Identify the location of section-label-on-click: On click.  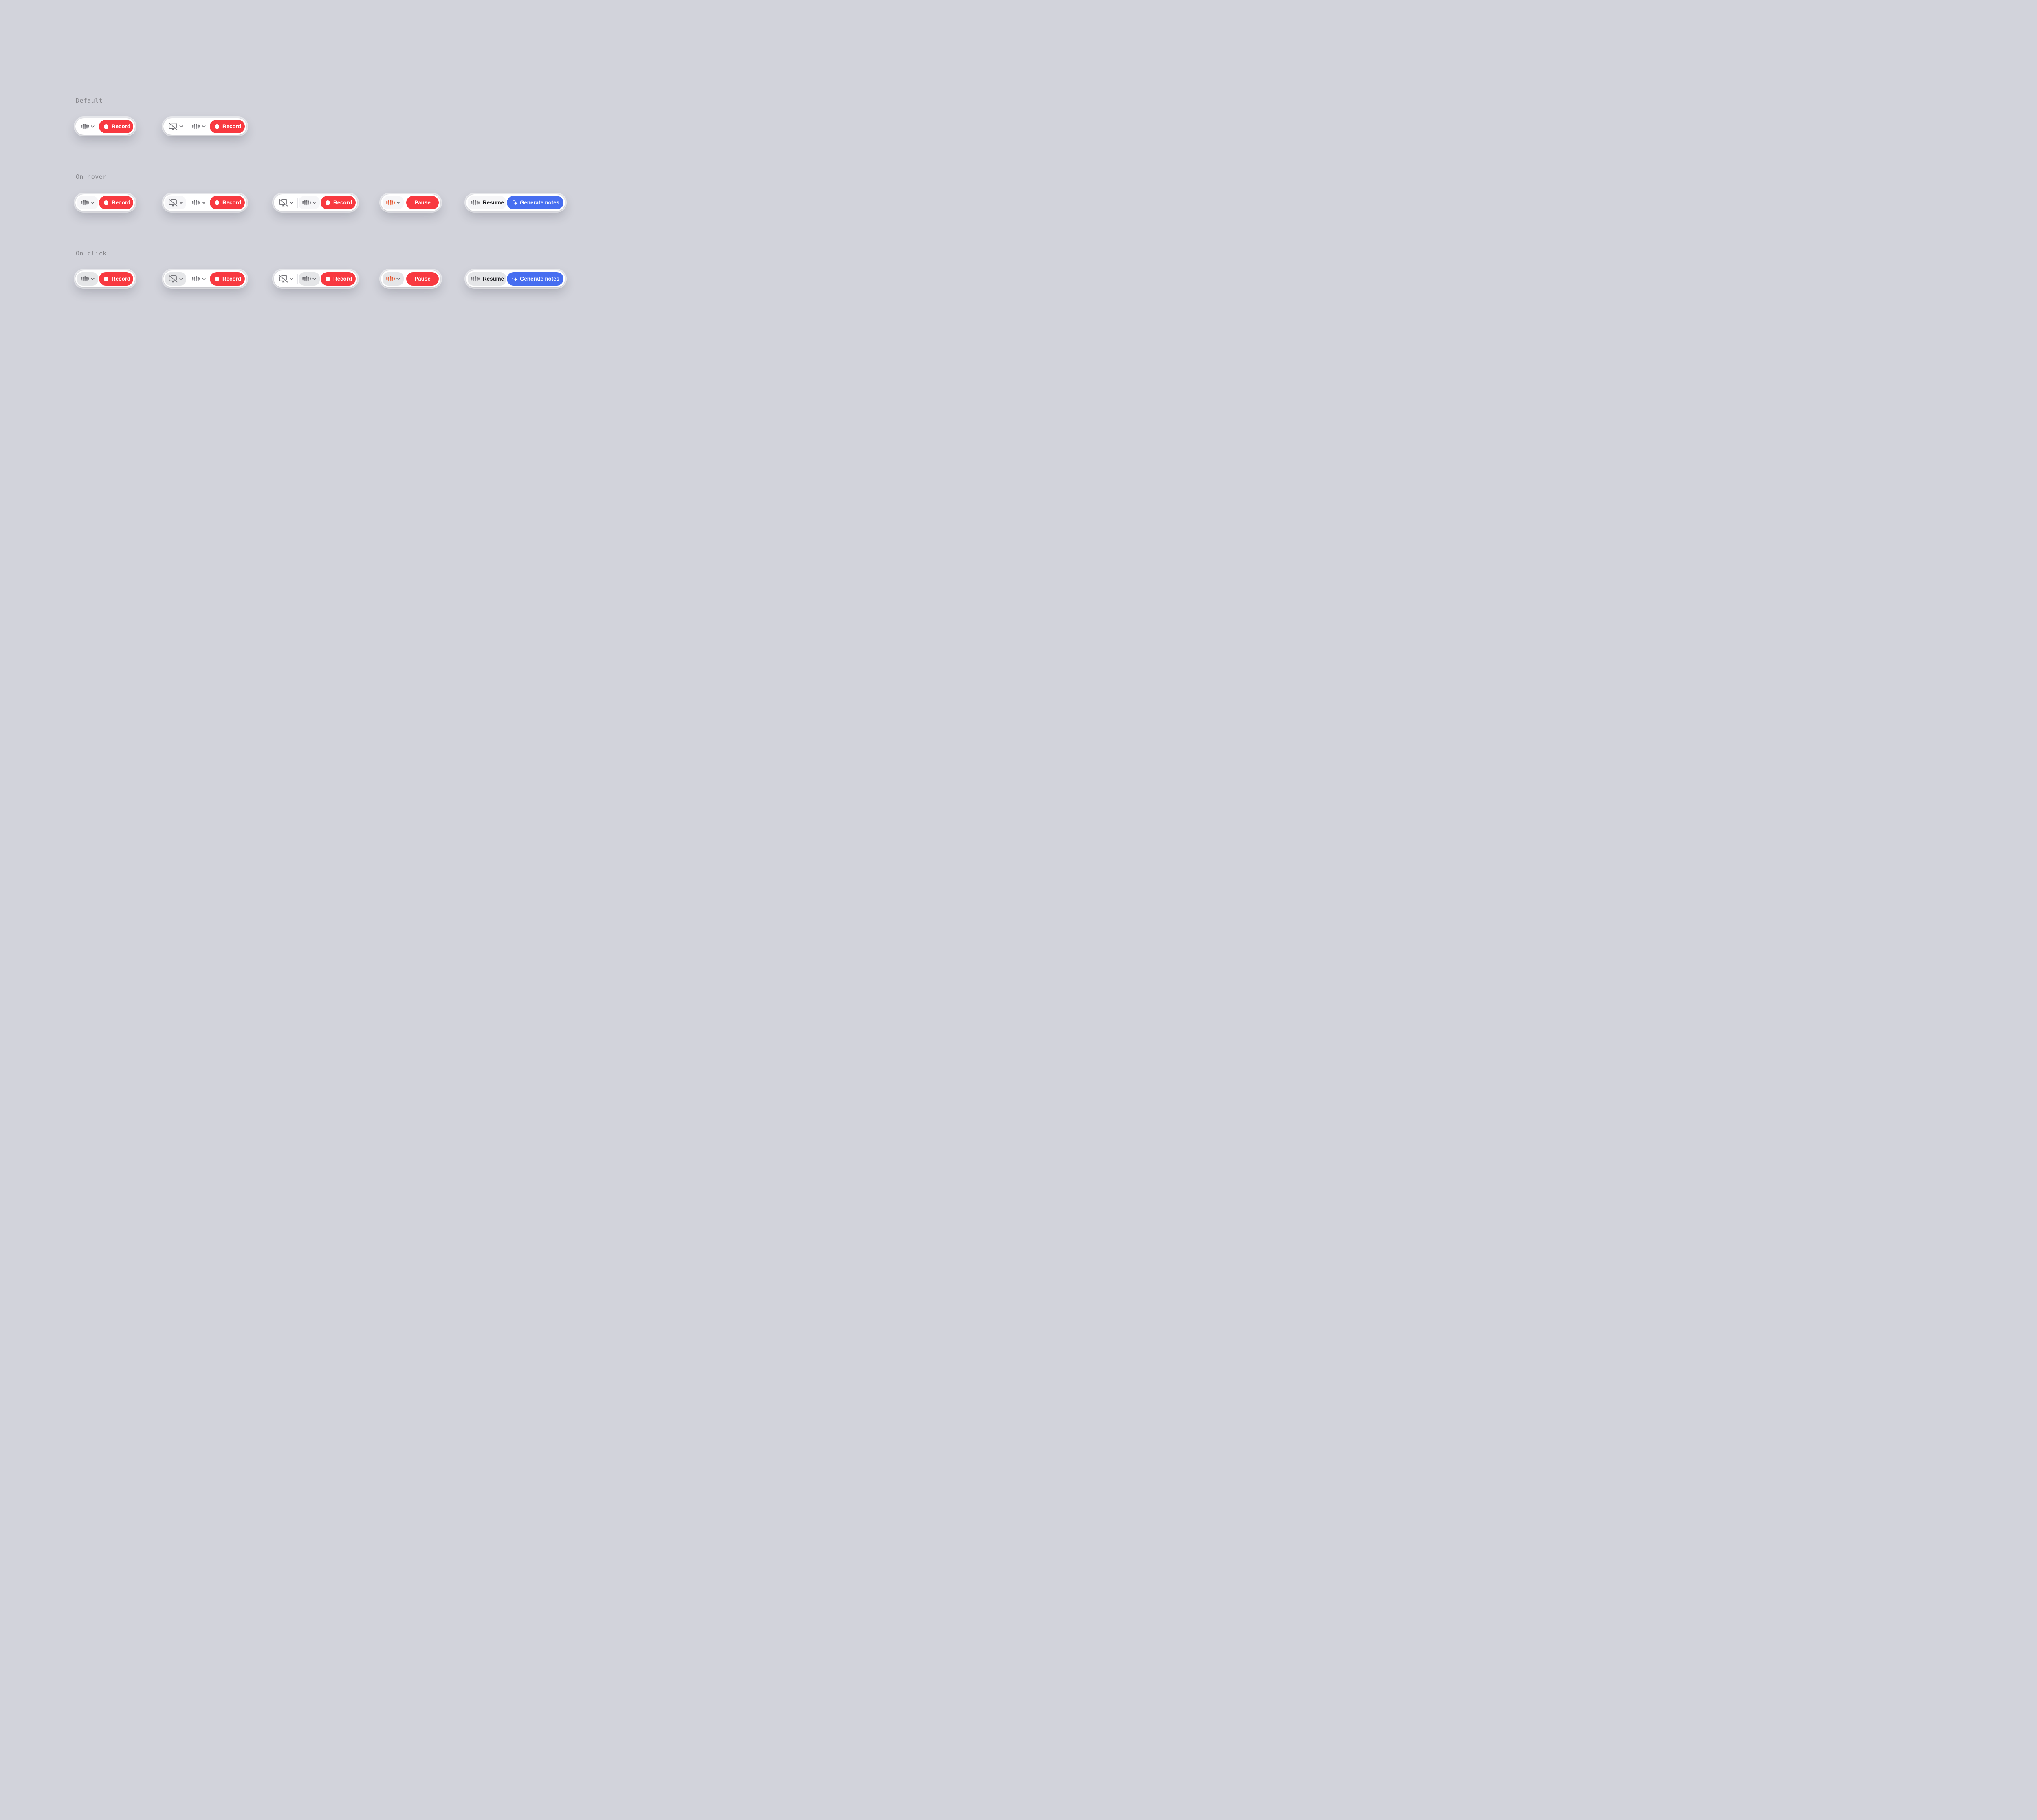
(91, 253).